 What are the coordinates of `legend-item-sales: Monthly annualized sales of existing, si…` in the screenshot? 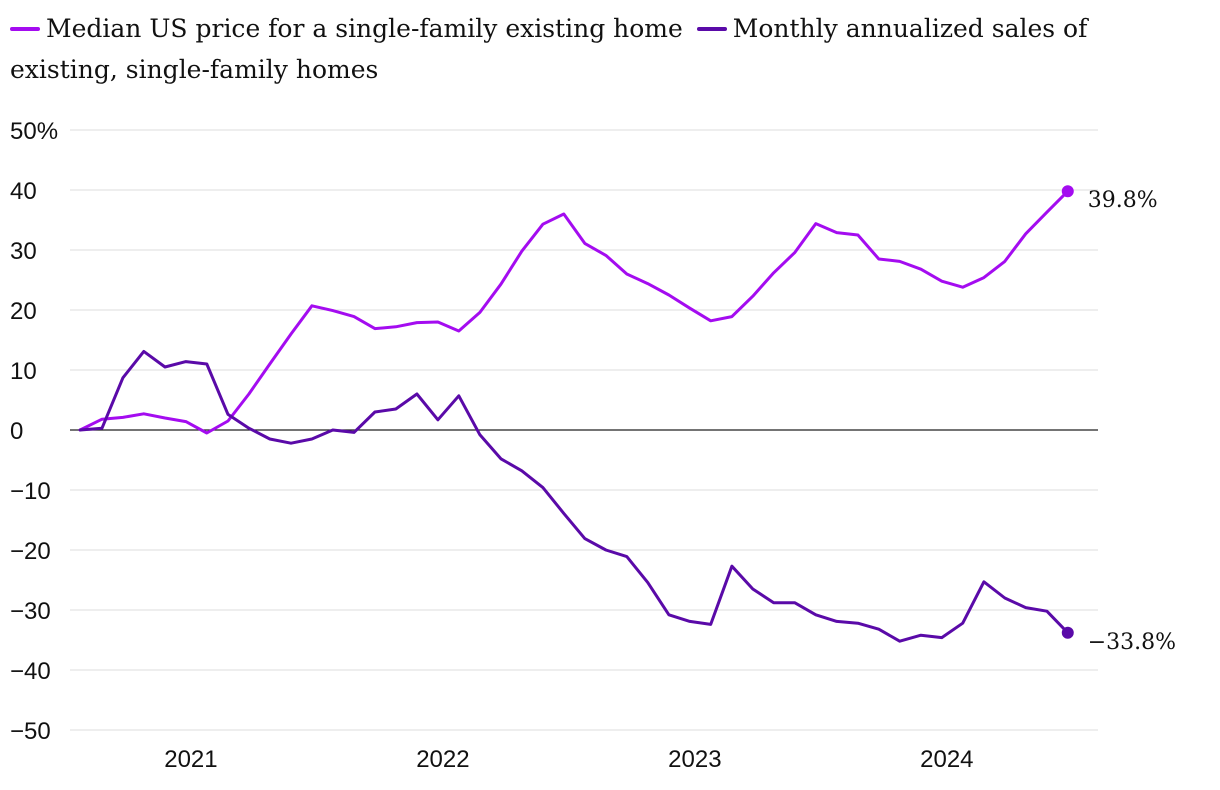 It's located at (548, 49).